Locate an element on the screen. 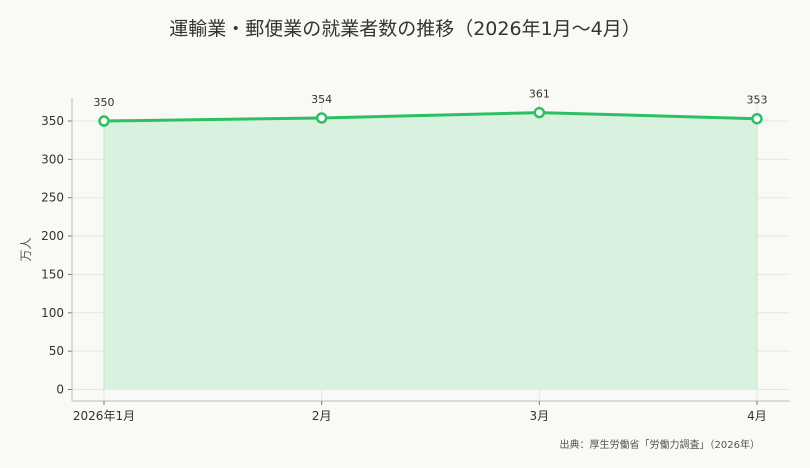 This screenshot has width=810, height=468. line-layer is located at coordinates (430, 117).